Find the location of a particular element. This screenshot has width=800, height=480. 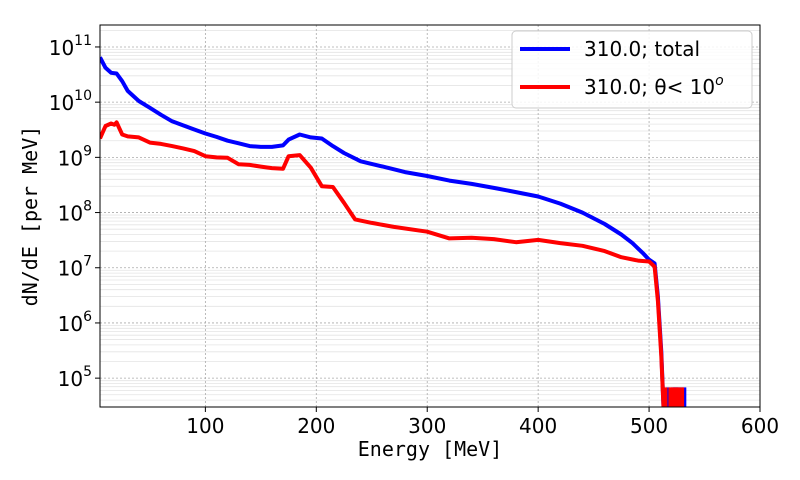

y-tick-label: 10⁶ is located at coordinates (75, 322).